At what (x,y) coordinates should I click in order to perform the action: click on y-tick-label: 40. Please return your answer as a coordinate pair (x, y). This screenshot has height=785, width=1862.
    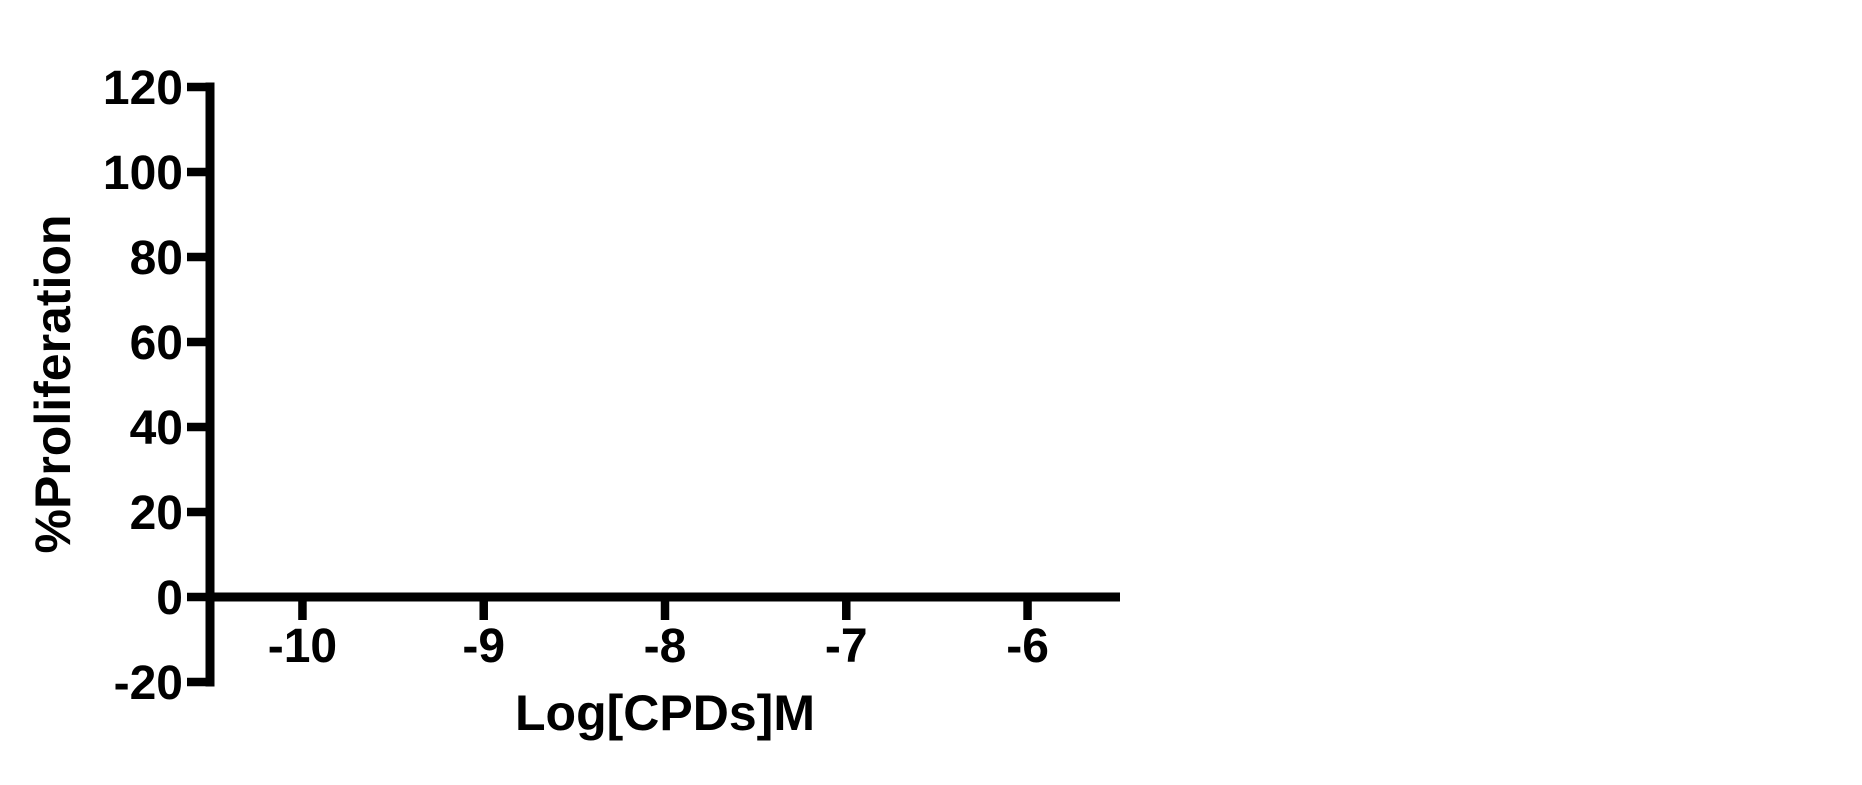
    Looking at the image, I should click on (156, 428).